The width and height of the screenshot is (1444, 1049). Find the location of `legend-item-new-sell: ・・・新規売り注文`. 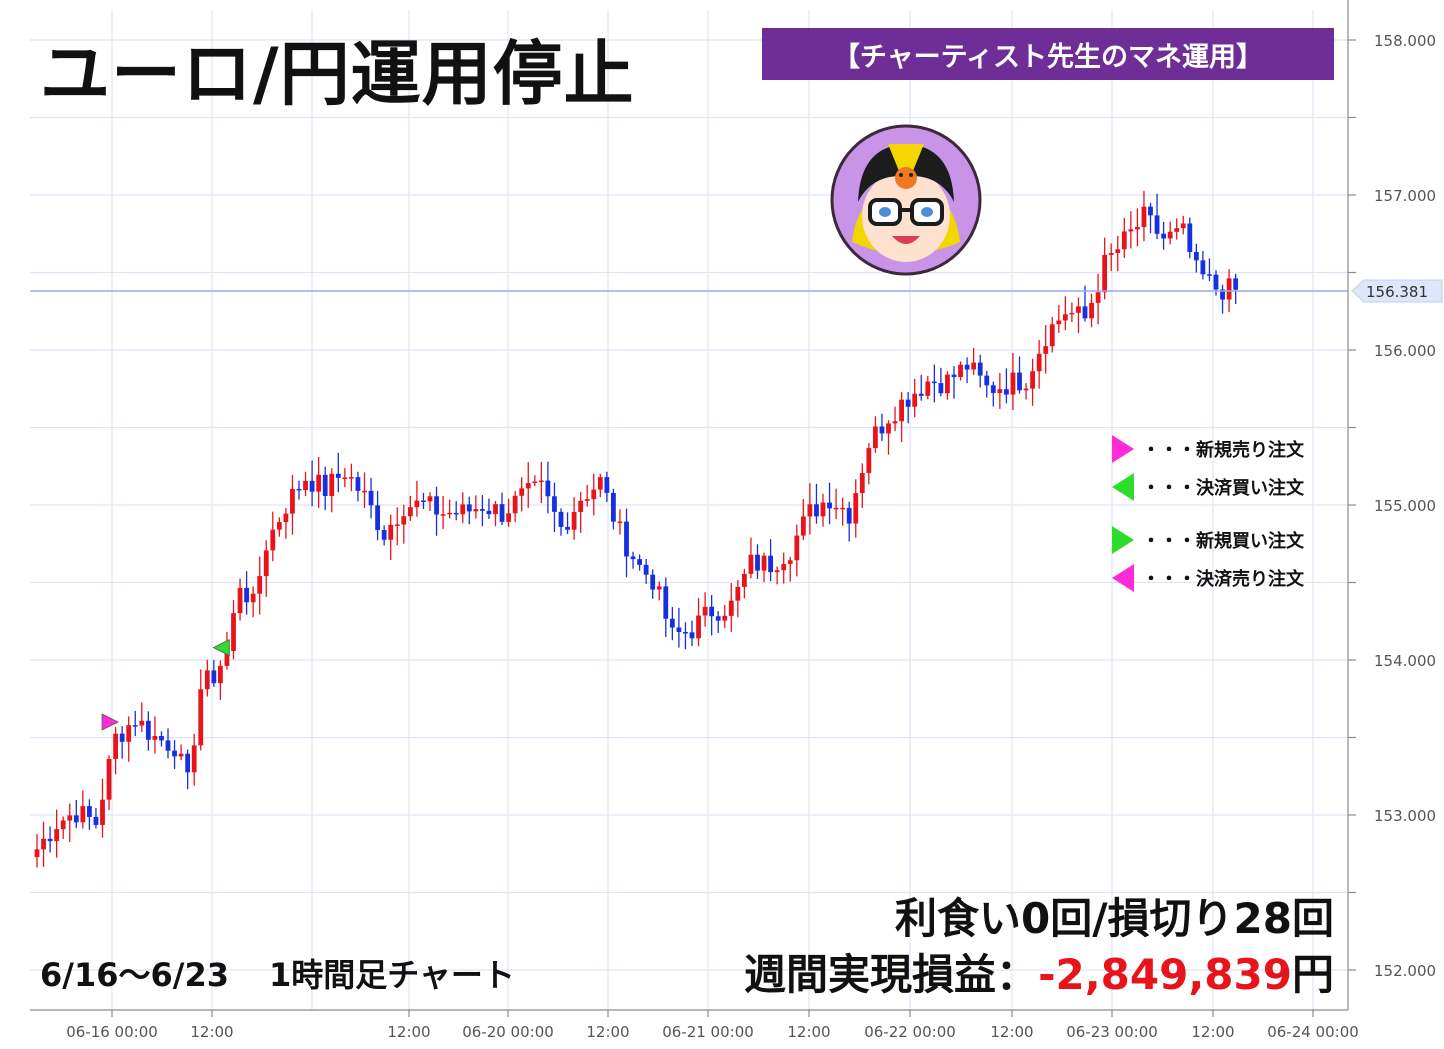

legend-item-new-sell: ・・・新規売り注文 is located at coordinates (1207, 449).